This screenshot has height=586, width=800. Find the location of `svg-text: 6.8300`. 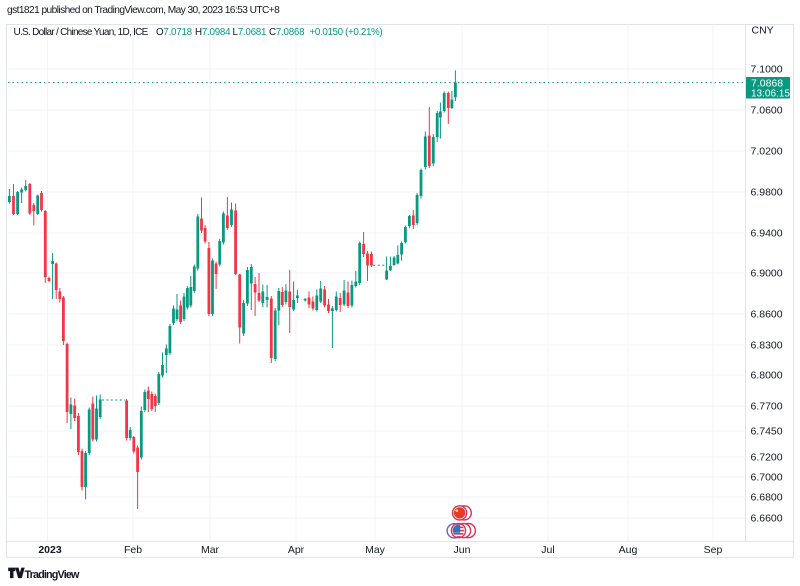

svg-text: 6.8300 is located at coordinates (767, 346).